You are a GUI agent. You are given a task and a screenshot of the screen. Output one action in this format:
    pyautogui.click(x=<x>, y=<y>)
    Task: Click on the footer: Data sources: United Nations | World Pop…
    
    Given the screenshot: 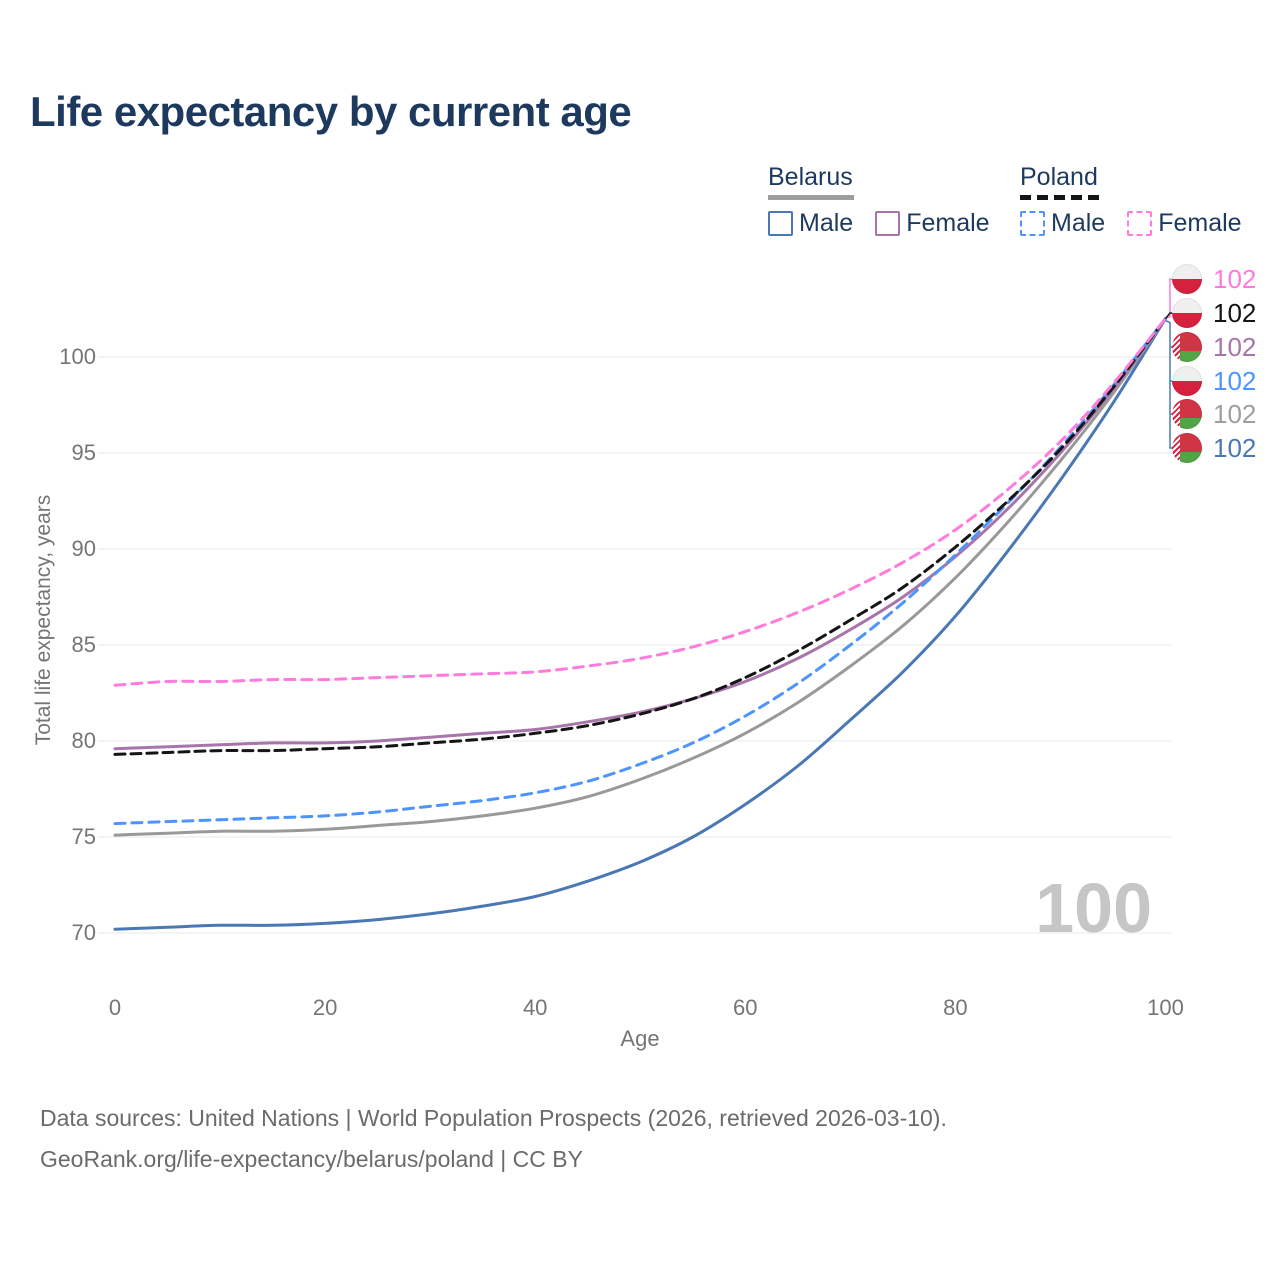 What is the action you would take?
    pyautogui.click(x=493, y=1139)
    